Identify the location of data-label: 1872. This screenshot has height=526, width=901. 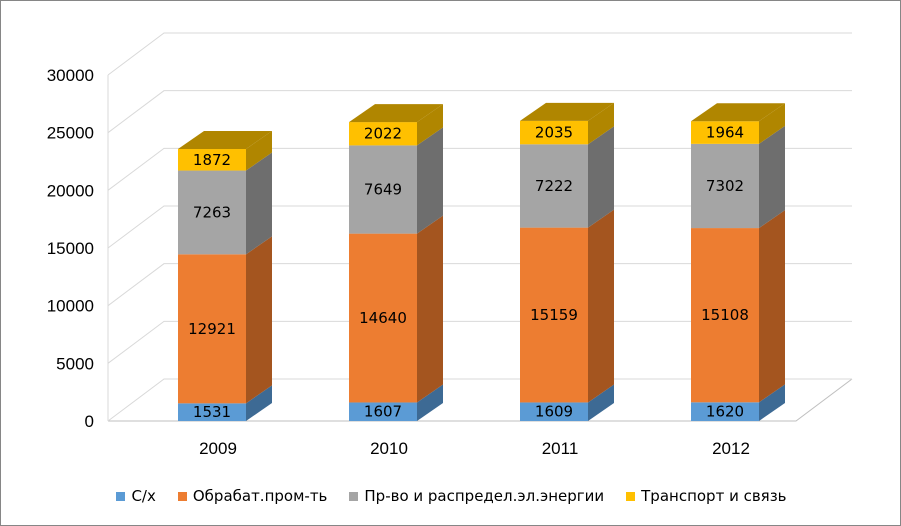
(212, 160).